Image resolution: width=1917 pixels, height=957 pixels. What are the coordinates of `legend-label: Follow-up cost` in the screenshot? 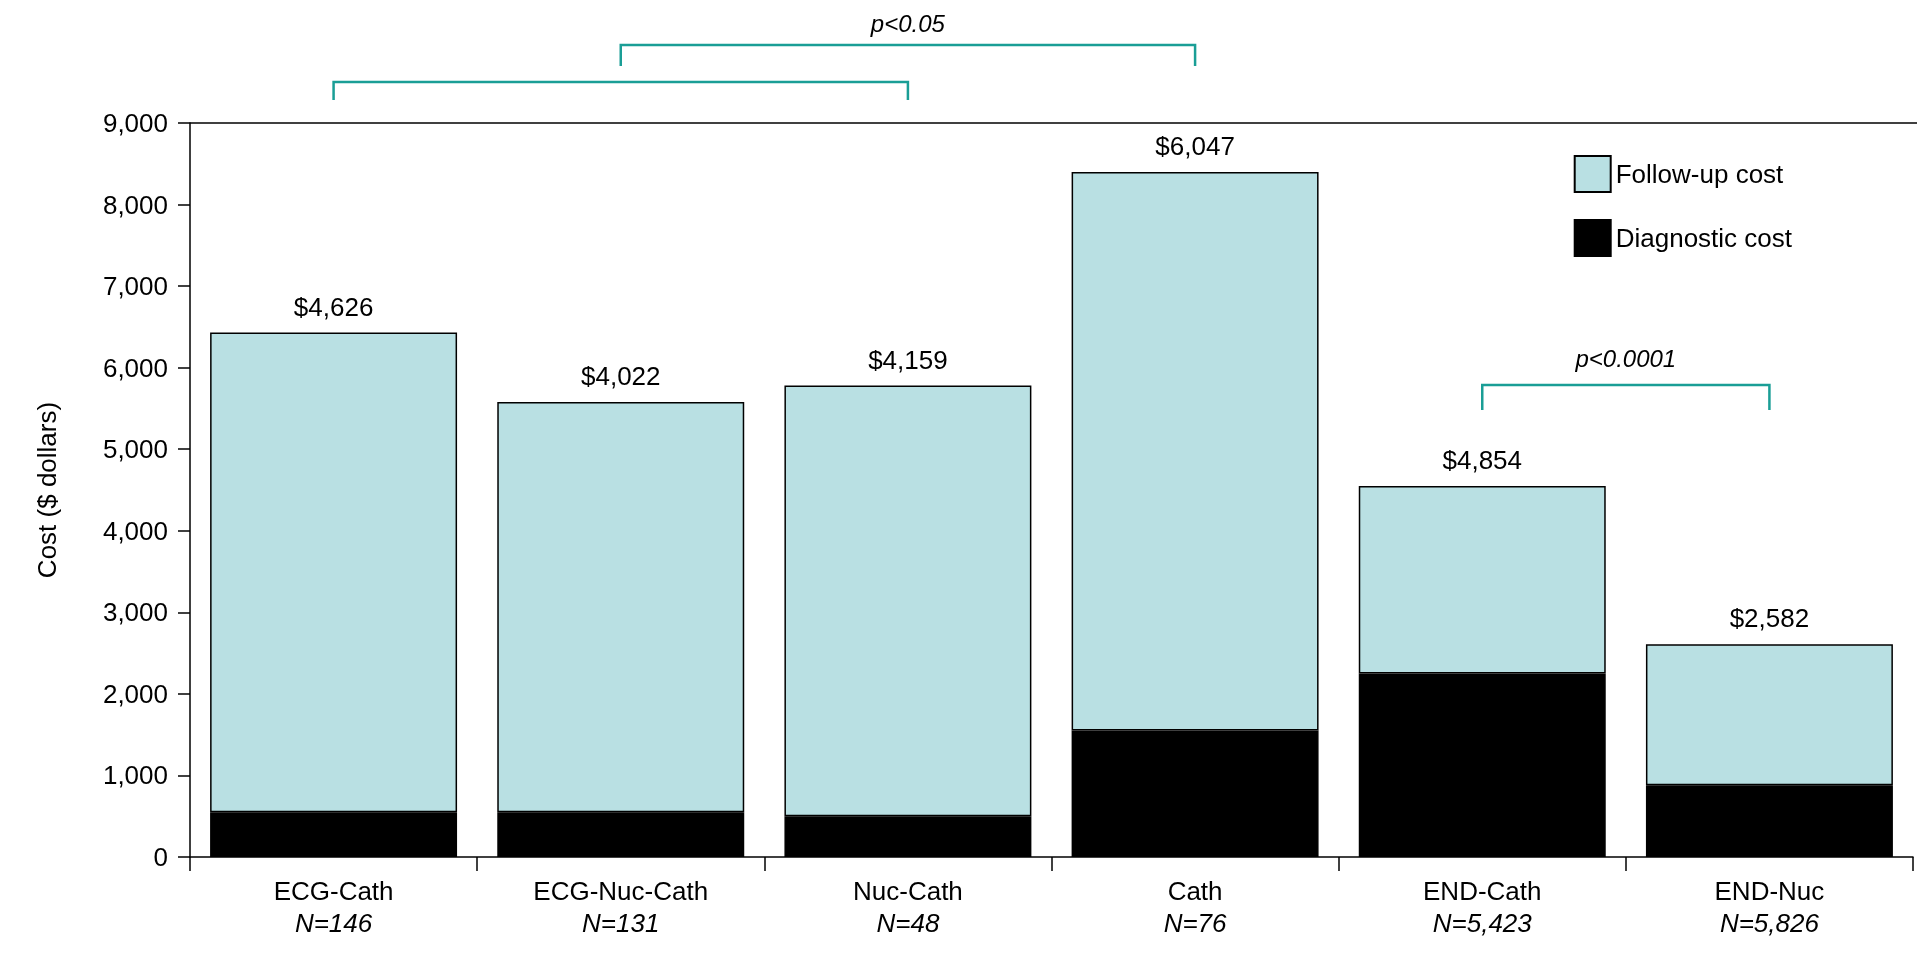 It's located at (1700, 174).